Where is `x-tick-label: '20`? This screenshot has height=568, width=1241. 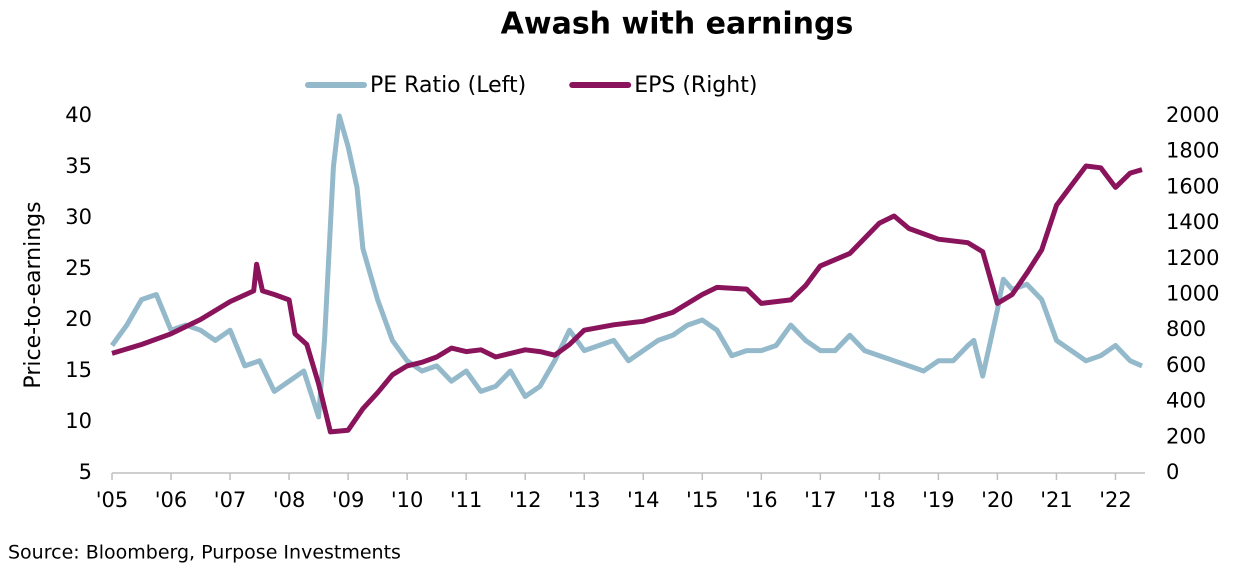 x-tick-label: '20 is located at coordinates (997, 500).